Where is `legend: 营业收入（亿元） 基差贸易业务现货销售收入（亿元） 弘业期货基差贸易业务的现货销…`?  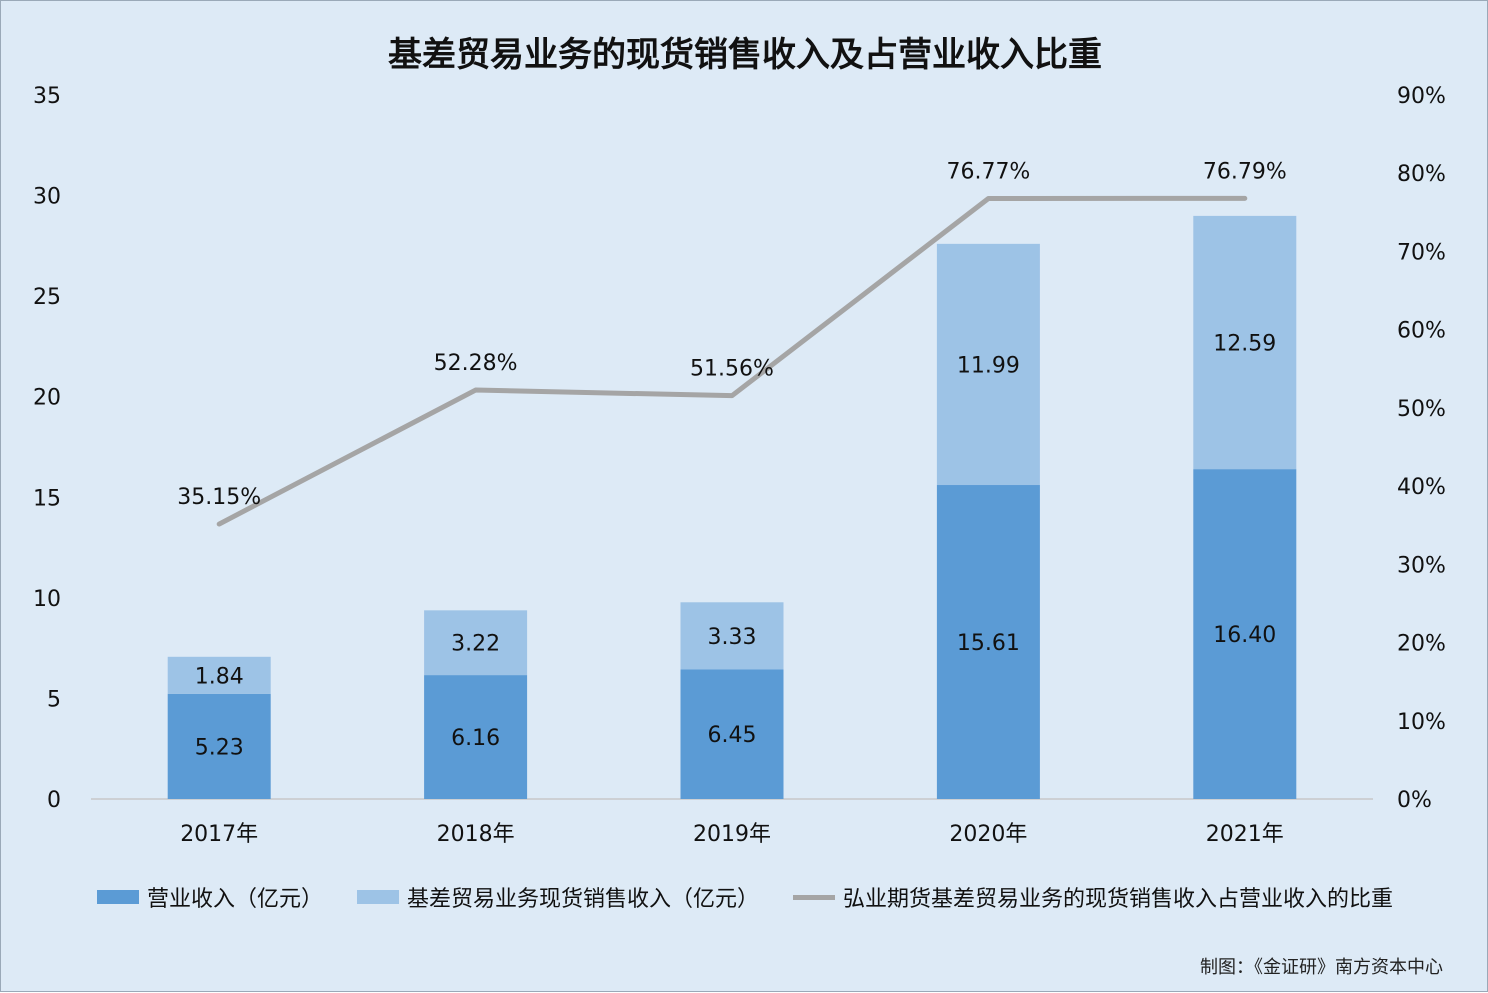 legend: 营业收入（亿元） 基差贸易业务现货销售收入（亿元） 弘业期货基差贸易业务的现货销… is located at coordinates (744, 897).